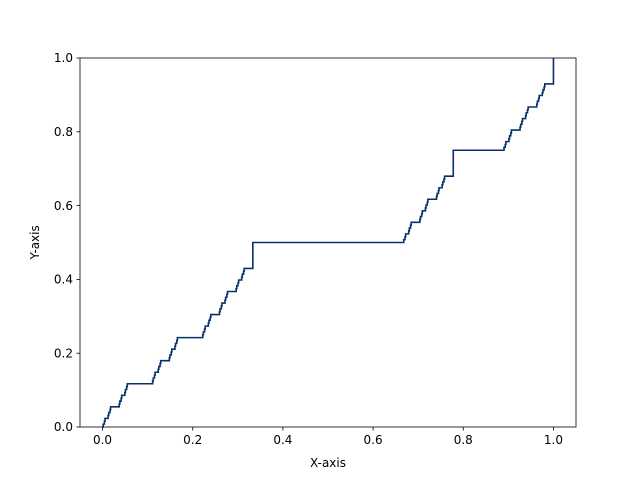  Describe the element at coordinates (63, 58) in the screenshot. I see `y-tick-label: 1.0` at that location.